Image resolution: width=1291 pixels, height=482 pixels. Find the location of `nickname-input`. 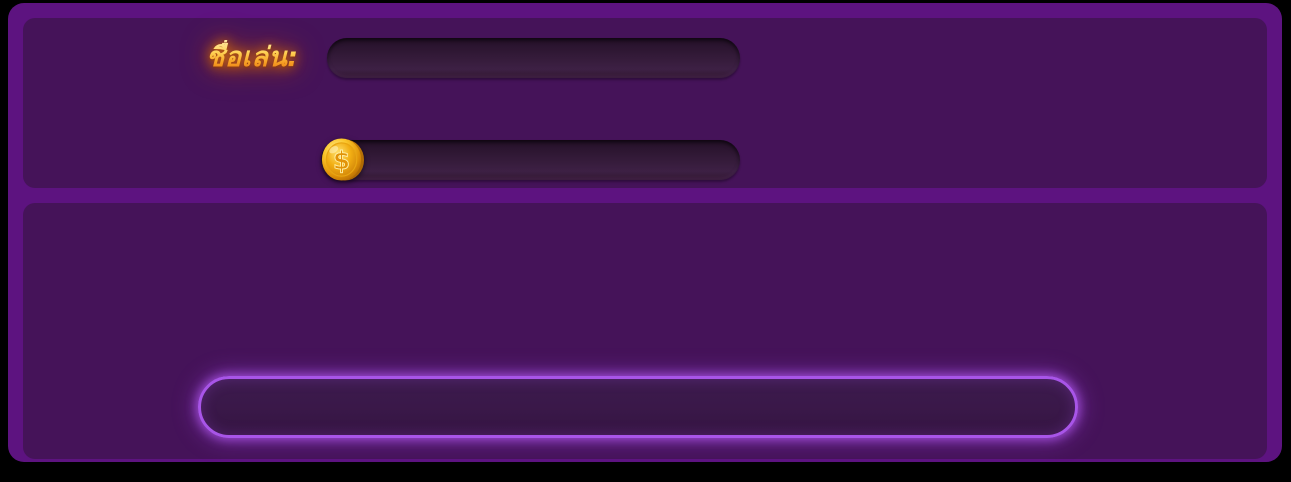

nickname-input is located at coordinates (533, 58).